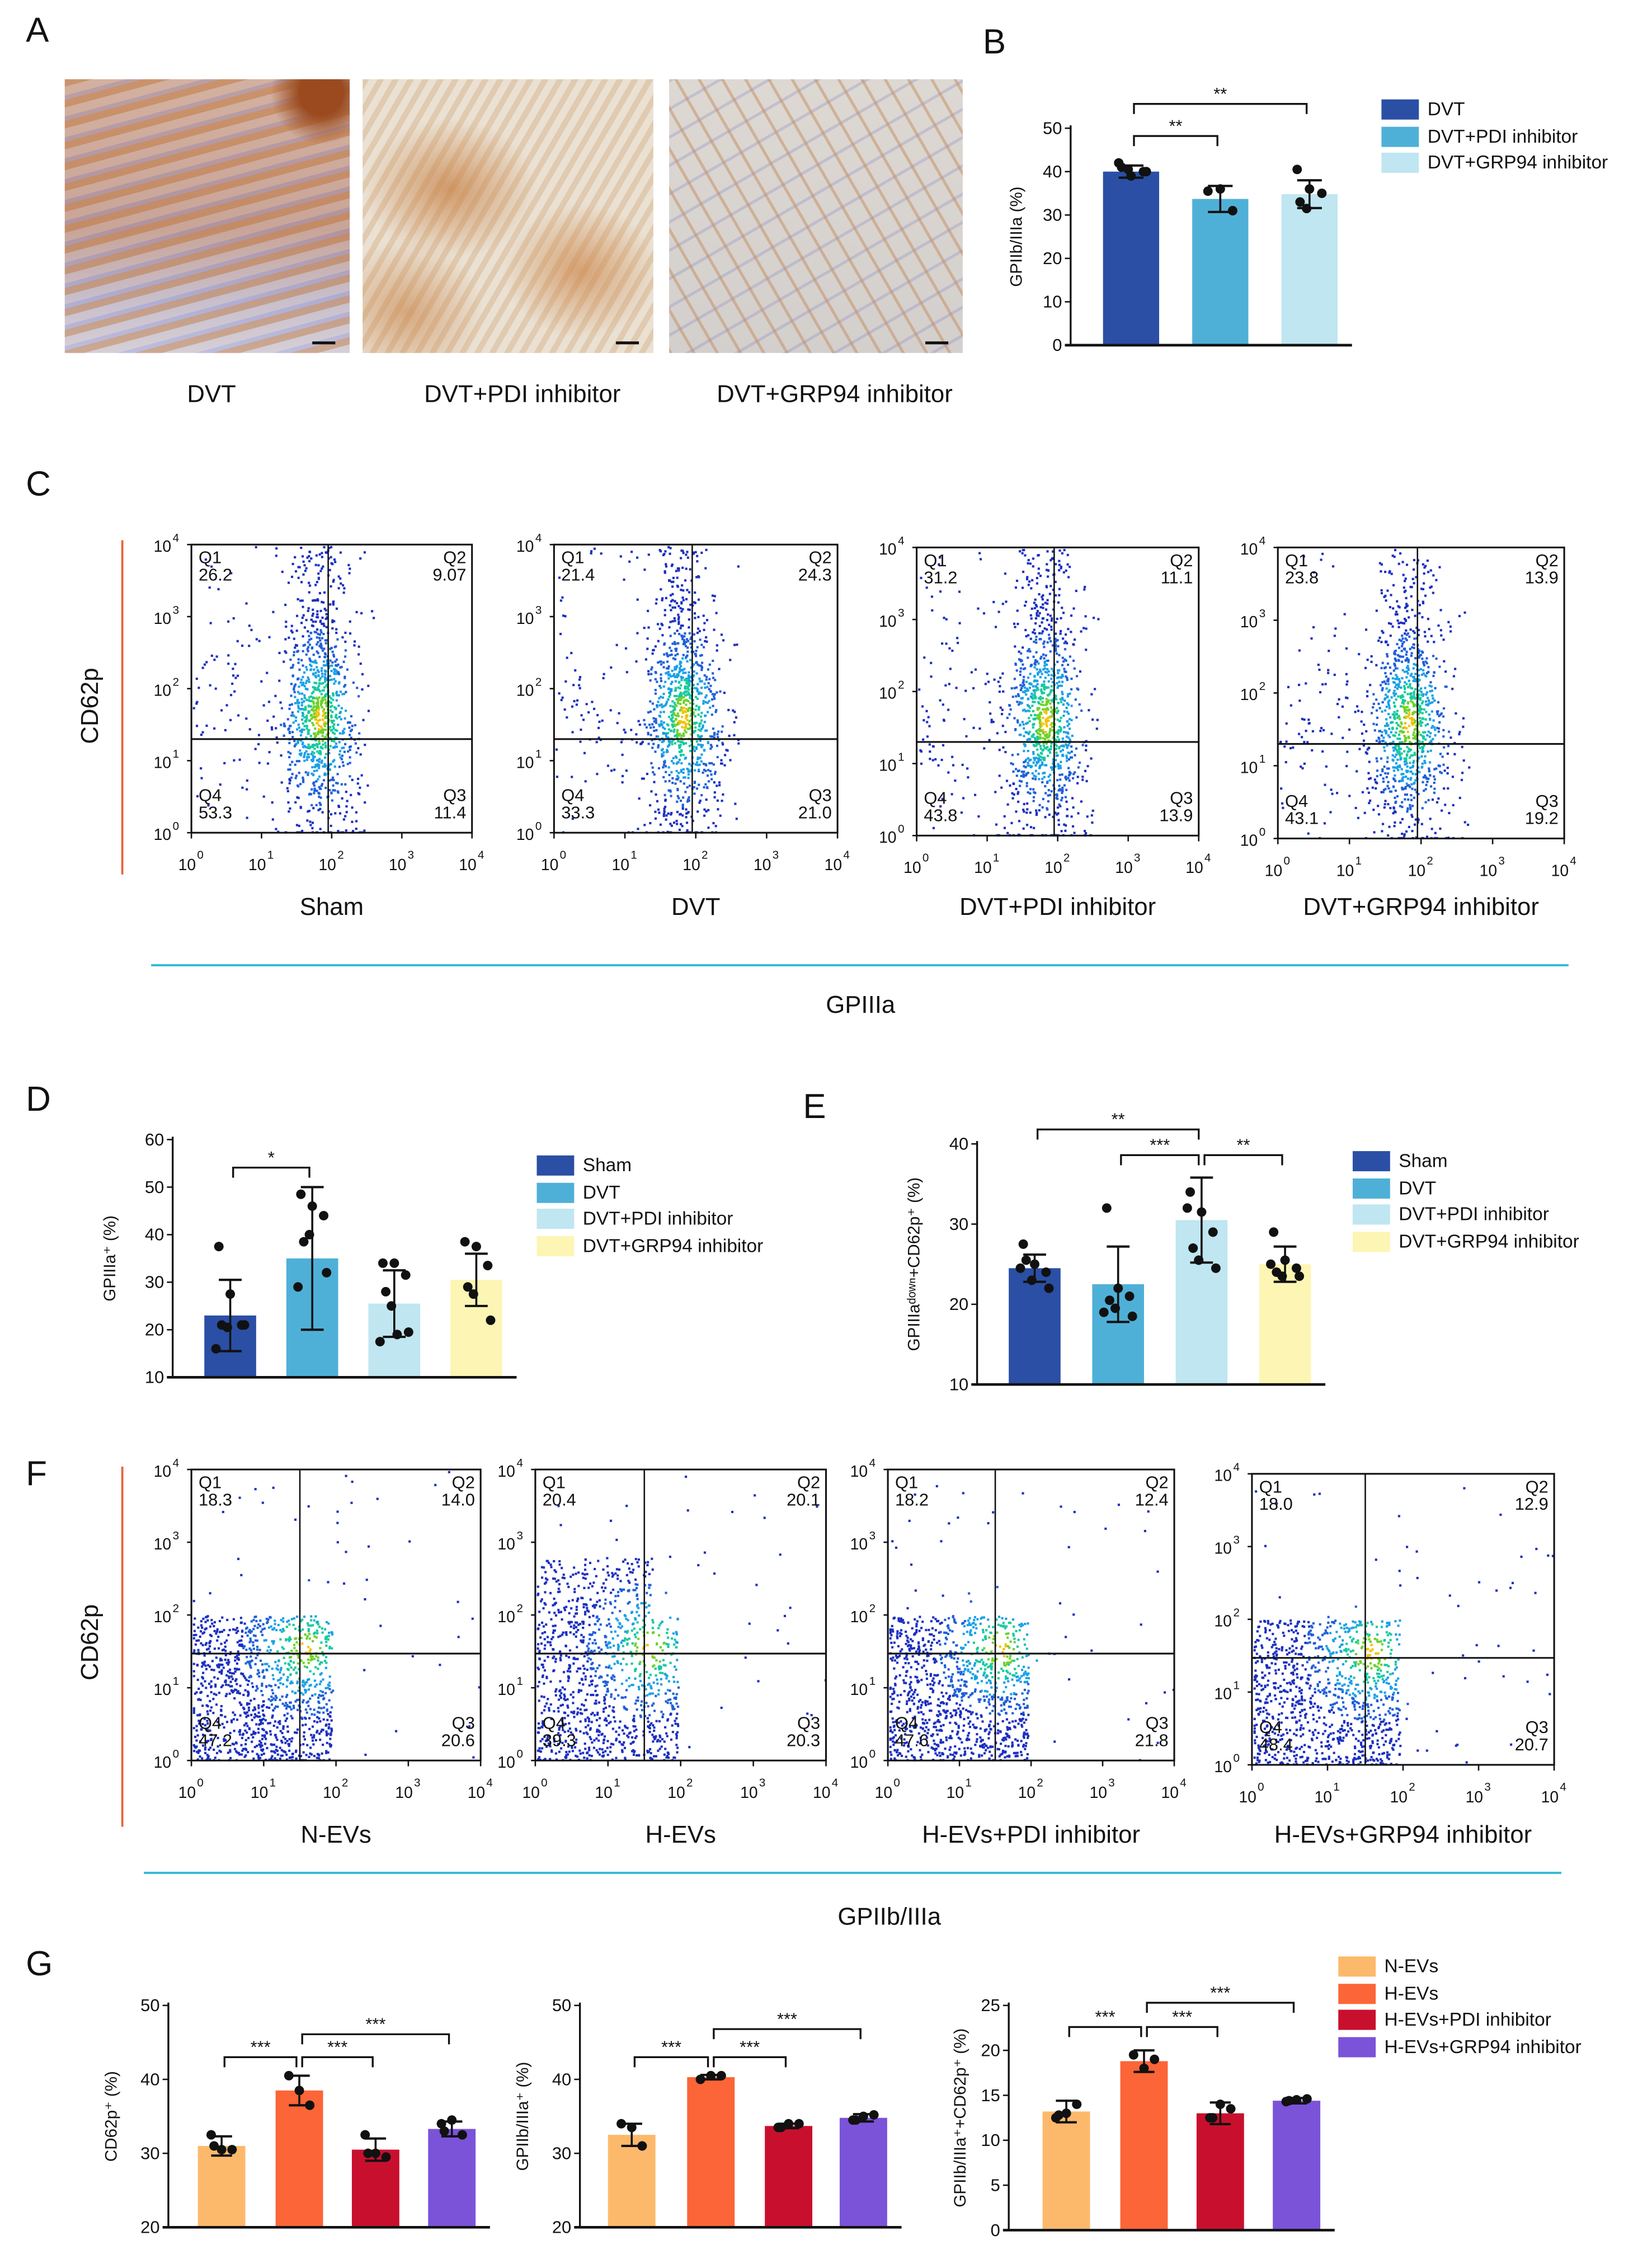 The width and height of the screenshot is (1652, 2259). Describe the element at coordinates (926, 858) in the screenshot. I see `x-tick-exponent: 0` at that location.